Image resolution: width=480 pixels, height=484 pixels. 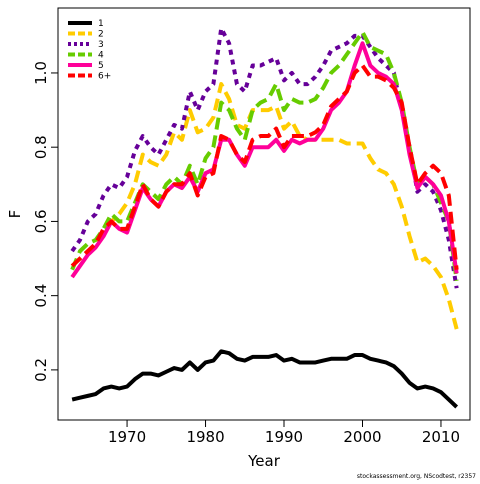 What do you see at coordinates (284, 437) in the screenshot?
I see `x-tick-label: 1990` at bounding box center [284, 437].